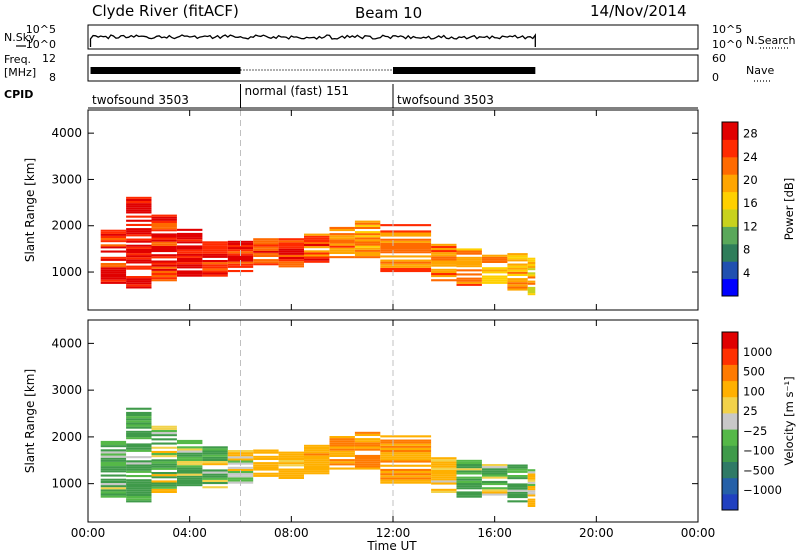 The image size is (800, 554). I want to click on cpid-segment-2: twofsound 3503, so click(445, 100).